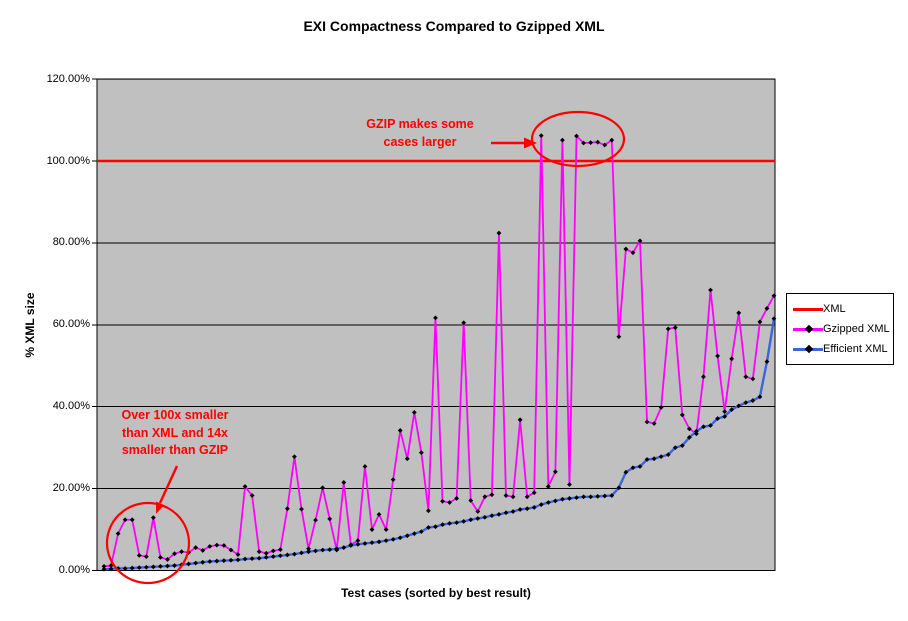 The image size is (908, 621). What do you see at coordinates (148, 543) in the screenshot?
I see `ellipse-exi-smaller` at bounding box center [148, 543].